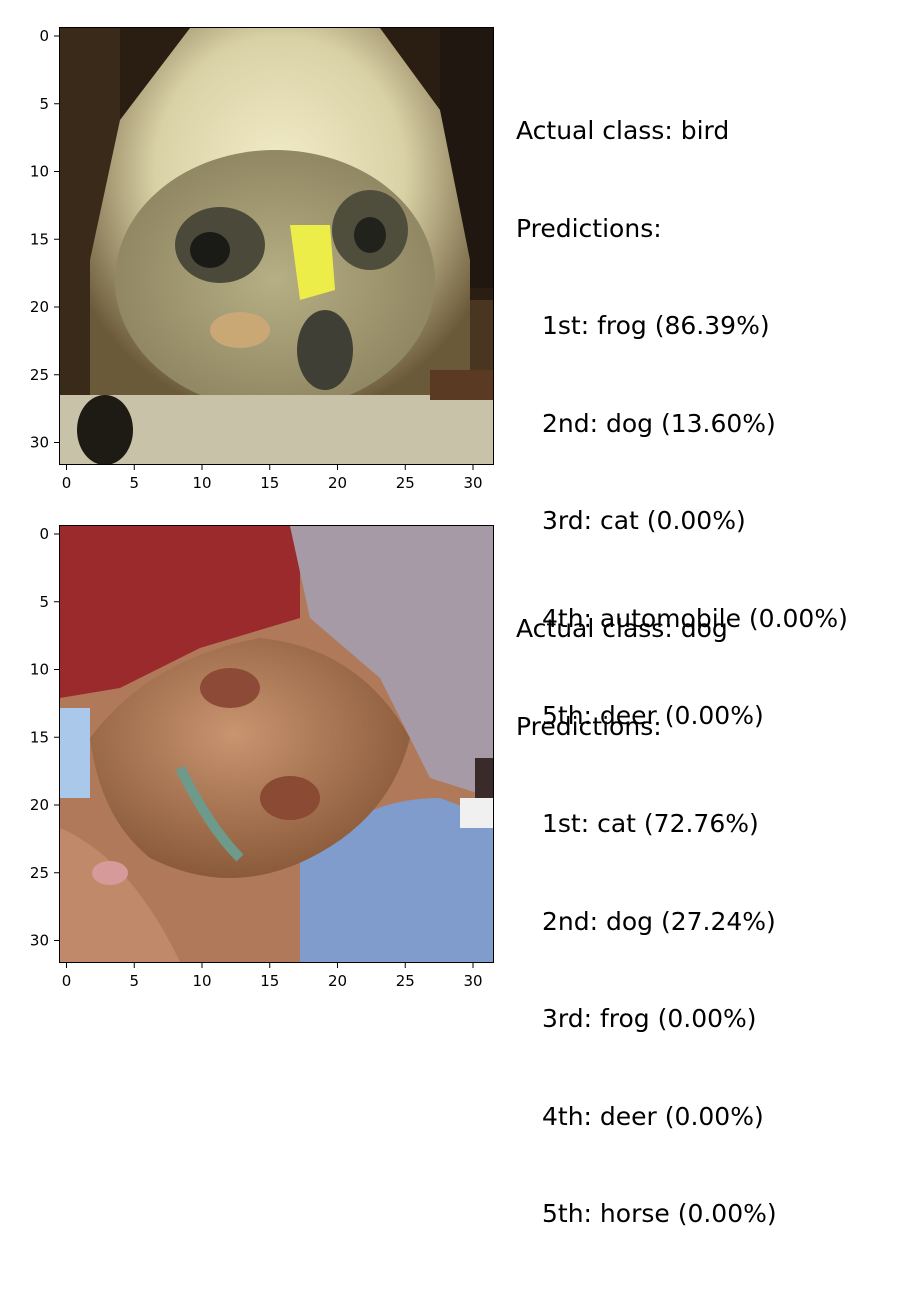  Describe the element at coordinates (653, 1116) in the screenshot. I see `prediction-item: 4th: deer (0.00%)` at that location.